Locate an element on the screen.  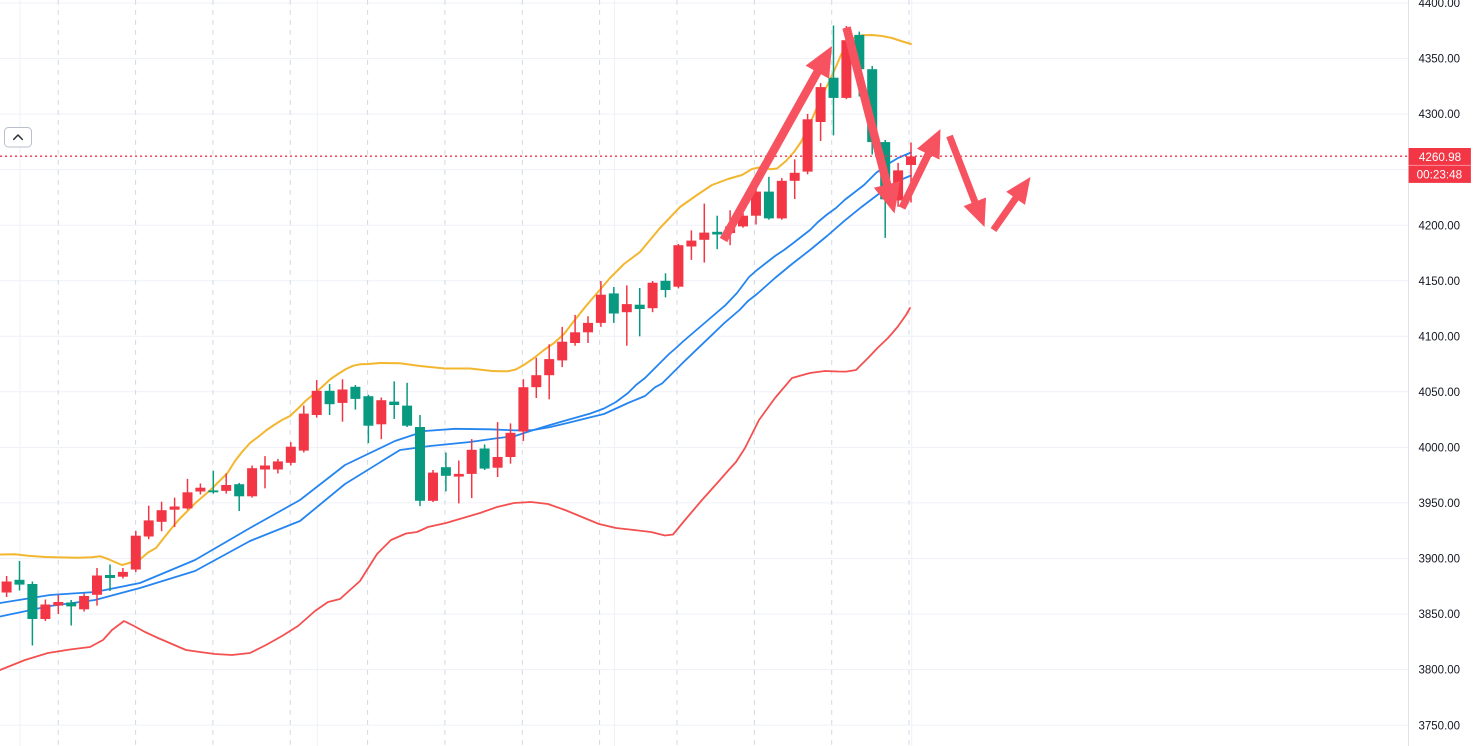
svg-text: 3900.00 is located at coordinates (1440, 560).